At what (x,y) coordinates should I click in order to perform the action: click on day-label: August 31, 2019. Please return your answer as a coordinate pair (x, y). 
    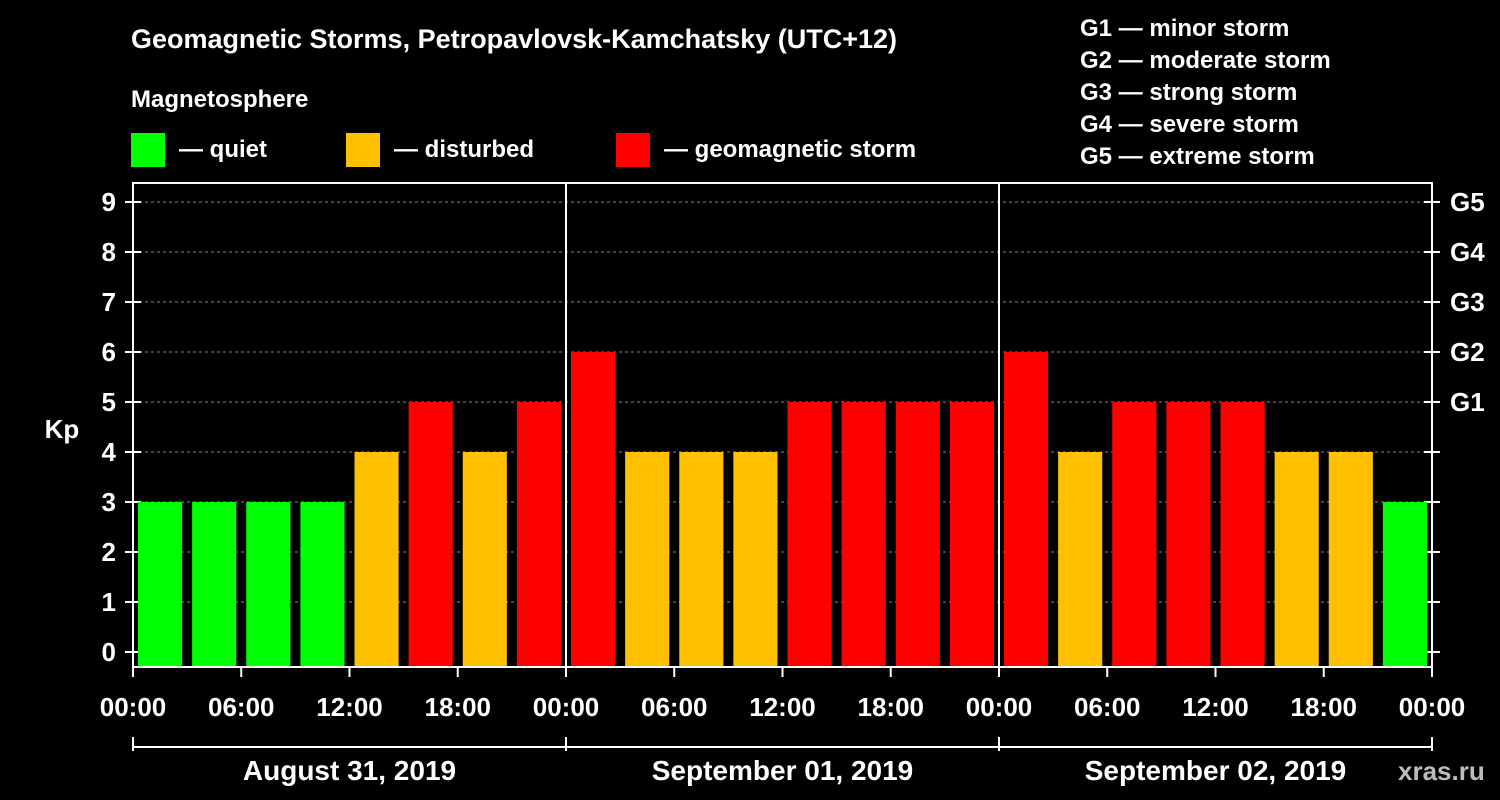
    Looking at the image, I should click on (349, 770).